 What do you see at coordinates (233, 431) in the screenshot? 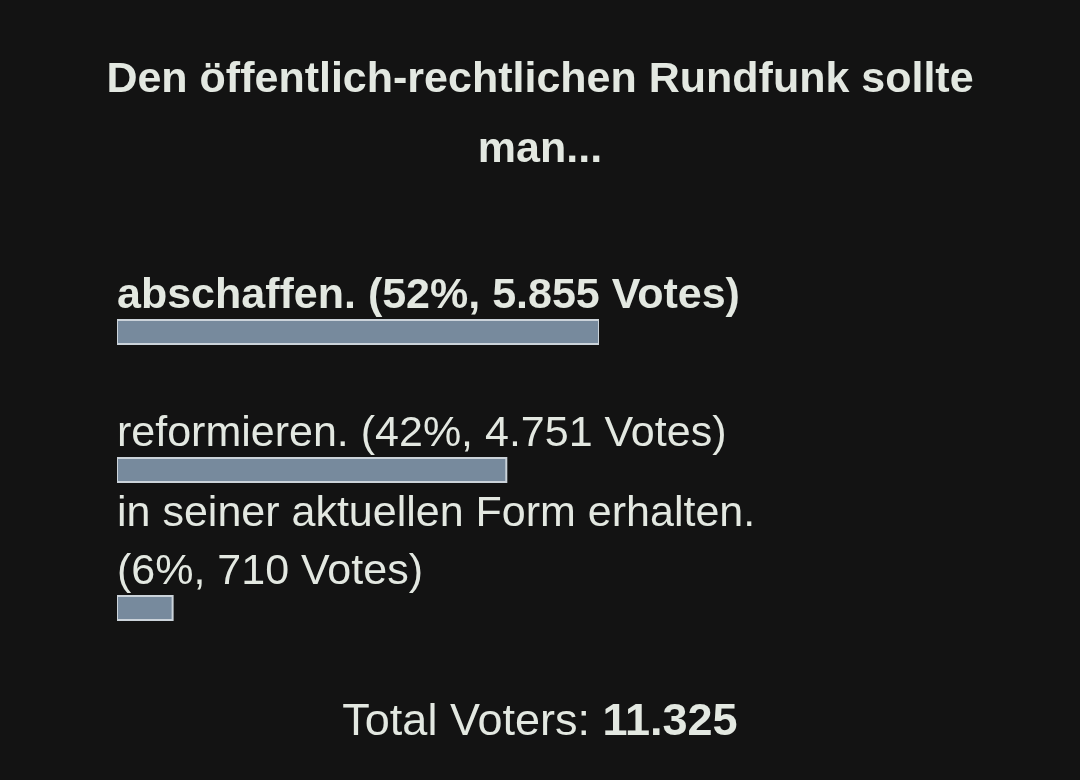
I see `y-tick-label: reformieren.` at bounding box center [233, 431].